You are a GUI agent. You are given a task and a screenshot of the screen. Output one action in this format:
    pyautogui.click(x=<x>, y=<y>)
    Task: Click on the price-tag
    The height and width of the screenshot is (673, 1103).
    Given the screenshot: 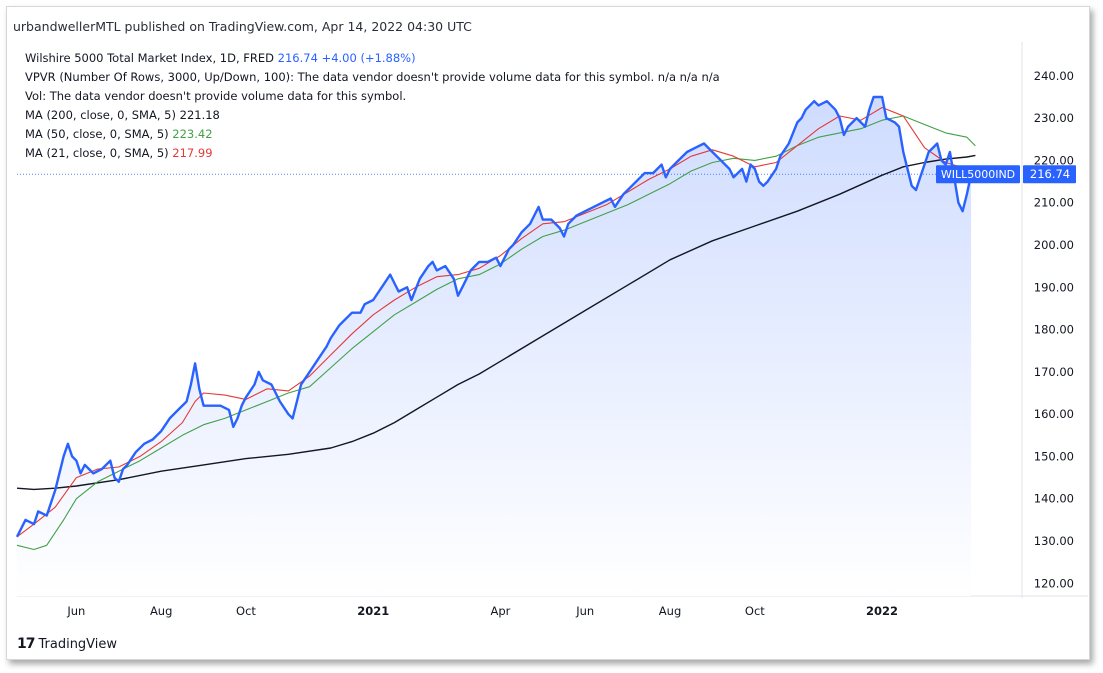 What is the action you would take?
    pyautogui.click(x=1049, y=174)
    